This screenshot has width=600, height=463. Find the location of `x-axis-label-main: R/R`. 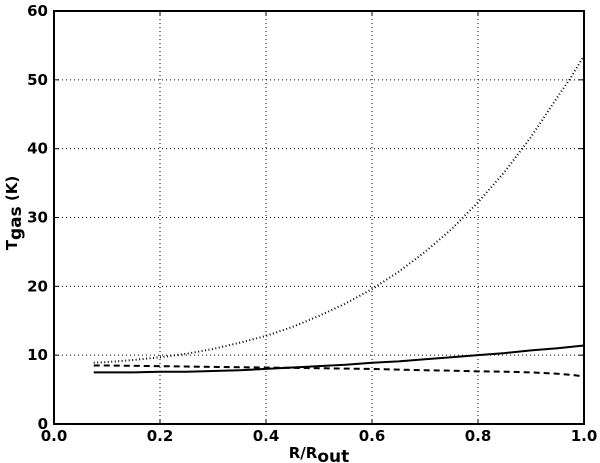

x-axis-label-main: R/R is located at coordinates (303, 453).